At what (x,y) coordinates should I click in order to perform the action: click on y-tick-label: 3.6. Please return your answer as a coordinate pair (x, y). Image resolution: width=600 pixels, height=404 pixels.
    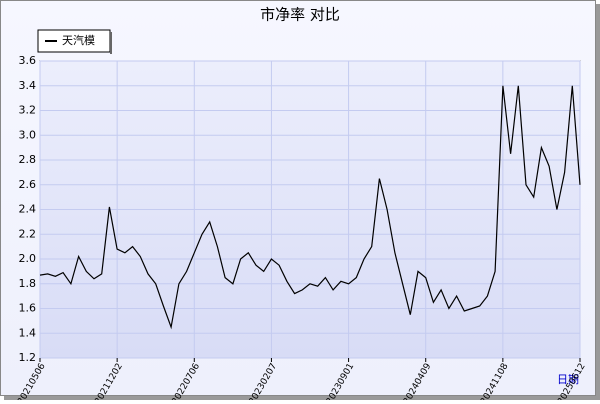
    Looking at the image, I should click on (28, 60).